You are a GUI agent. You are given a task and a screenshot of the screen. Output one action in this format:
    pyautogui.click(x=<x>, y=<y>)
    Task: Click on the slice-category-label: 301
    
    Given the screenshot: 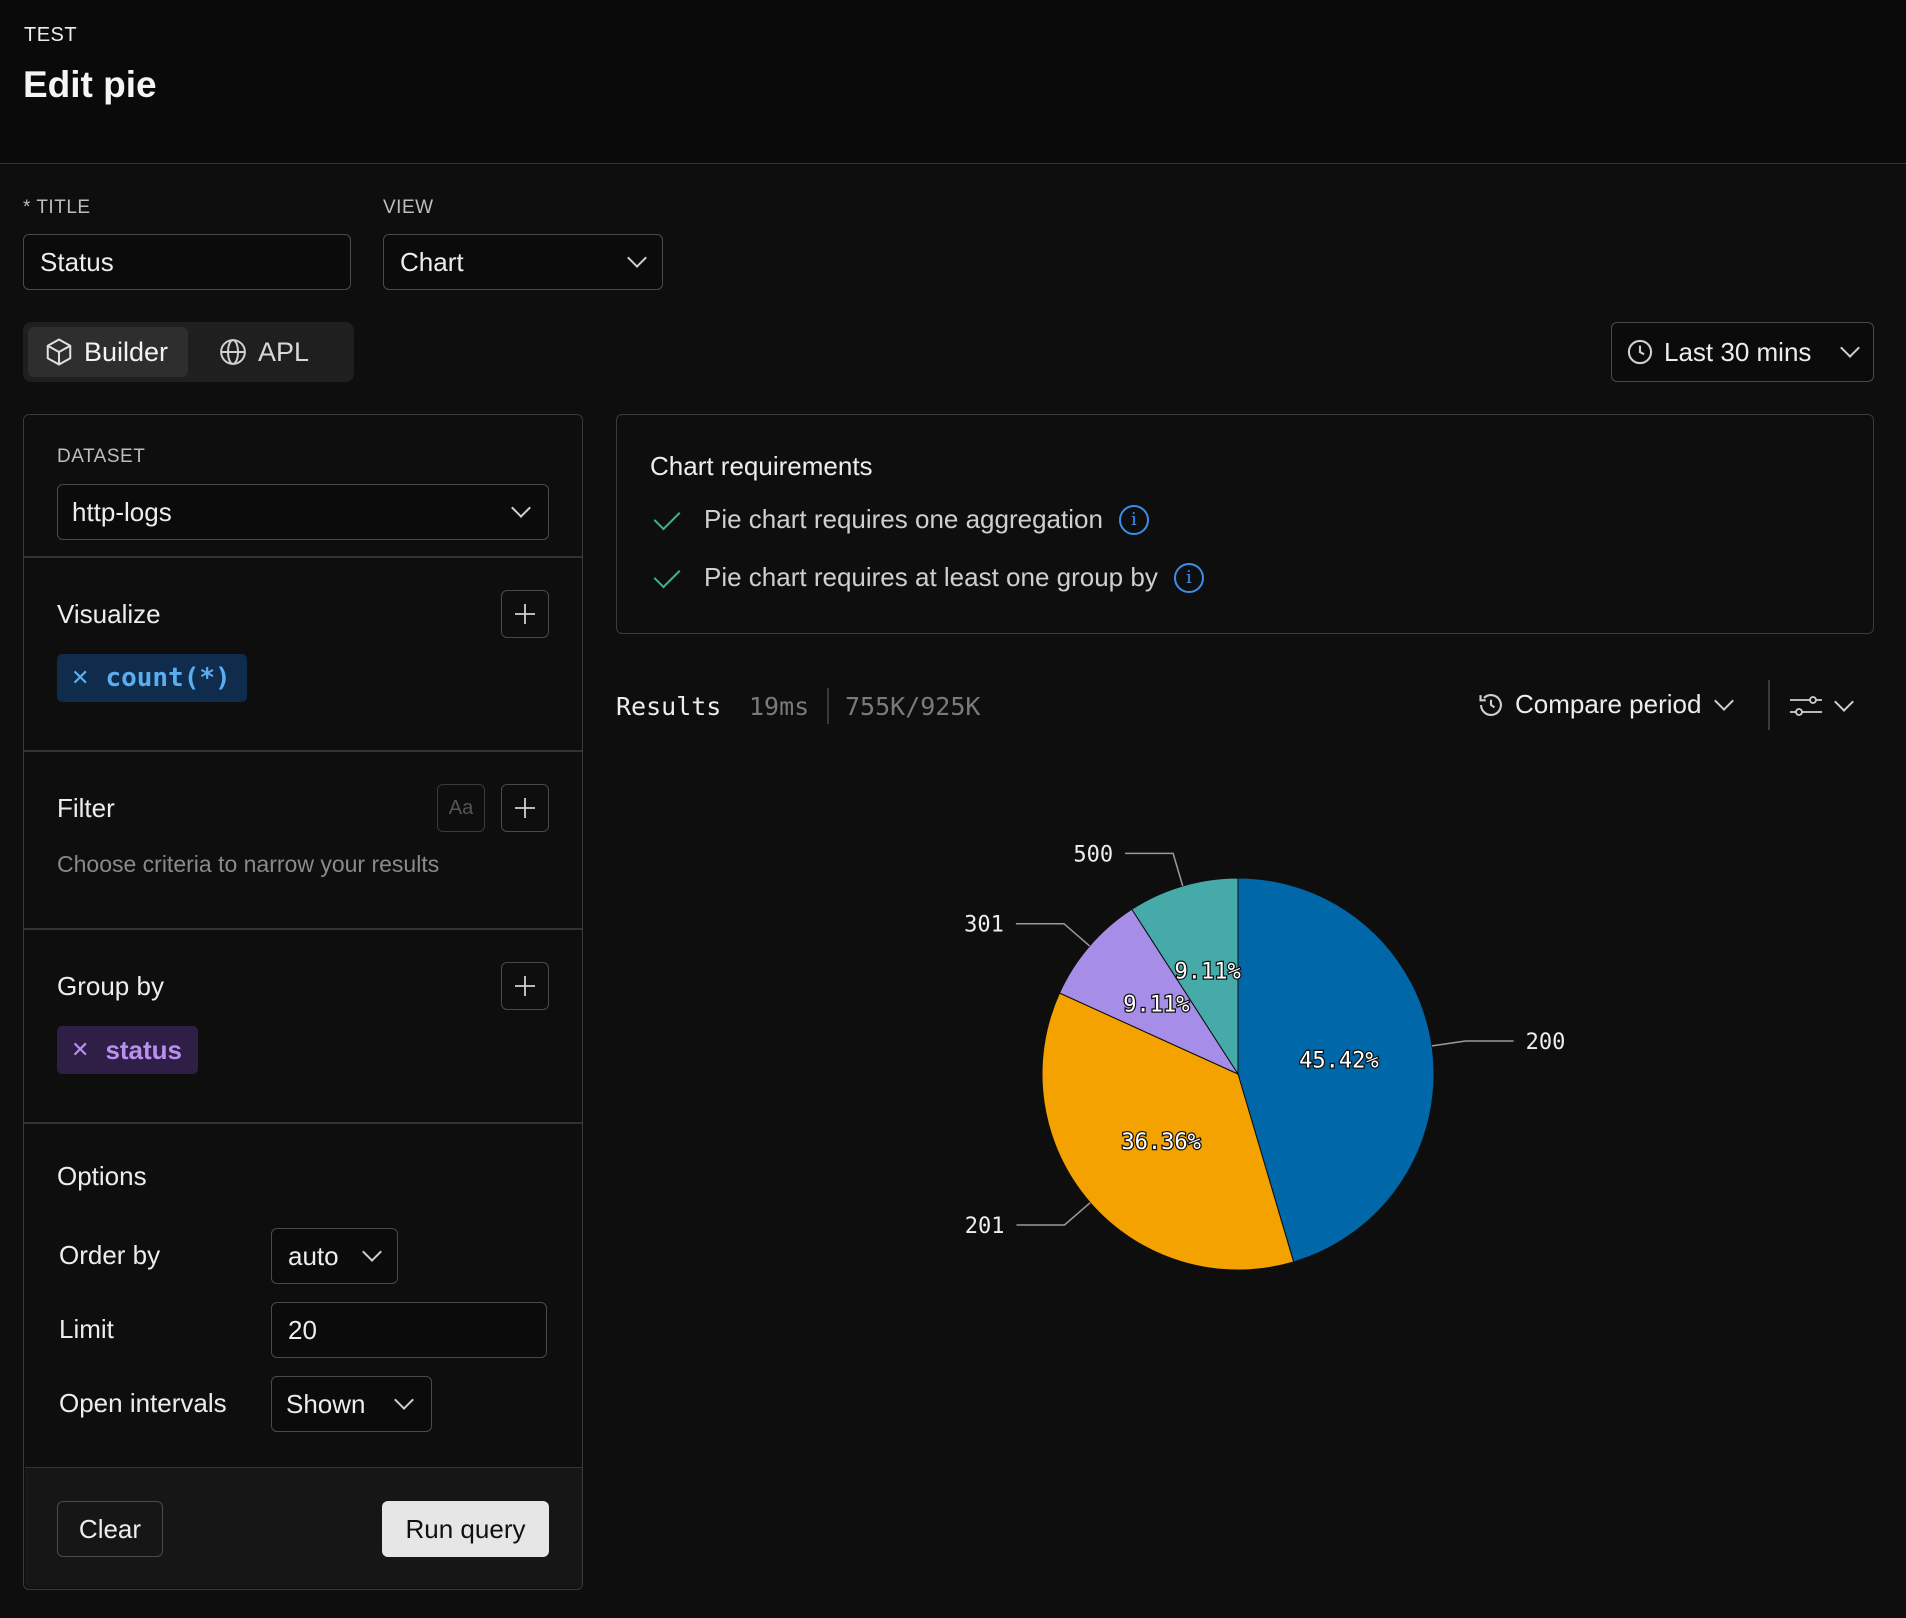 What is the action you would take?
    pyautogui.click(x=984, y=925)
    